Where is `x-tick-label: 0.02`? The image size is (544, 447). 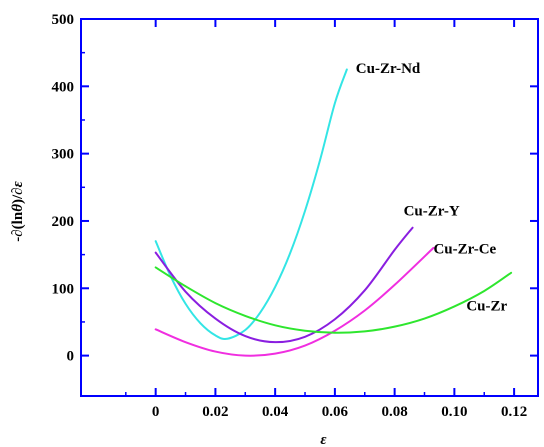
x-tick-label: 0.02 is located at coordinates (215, 412).